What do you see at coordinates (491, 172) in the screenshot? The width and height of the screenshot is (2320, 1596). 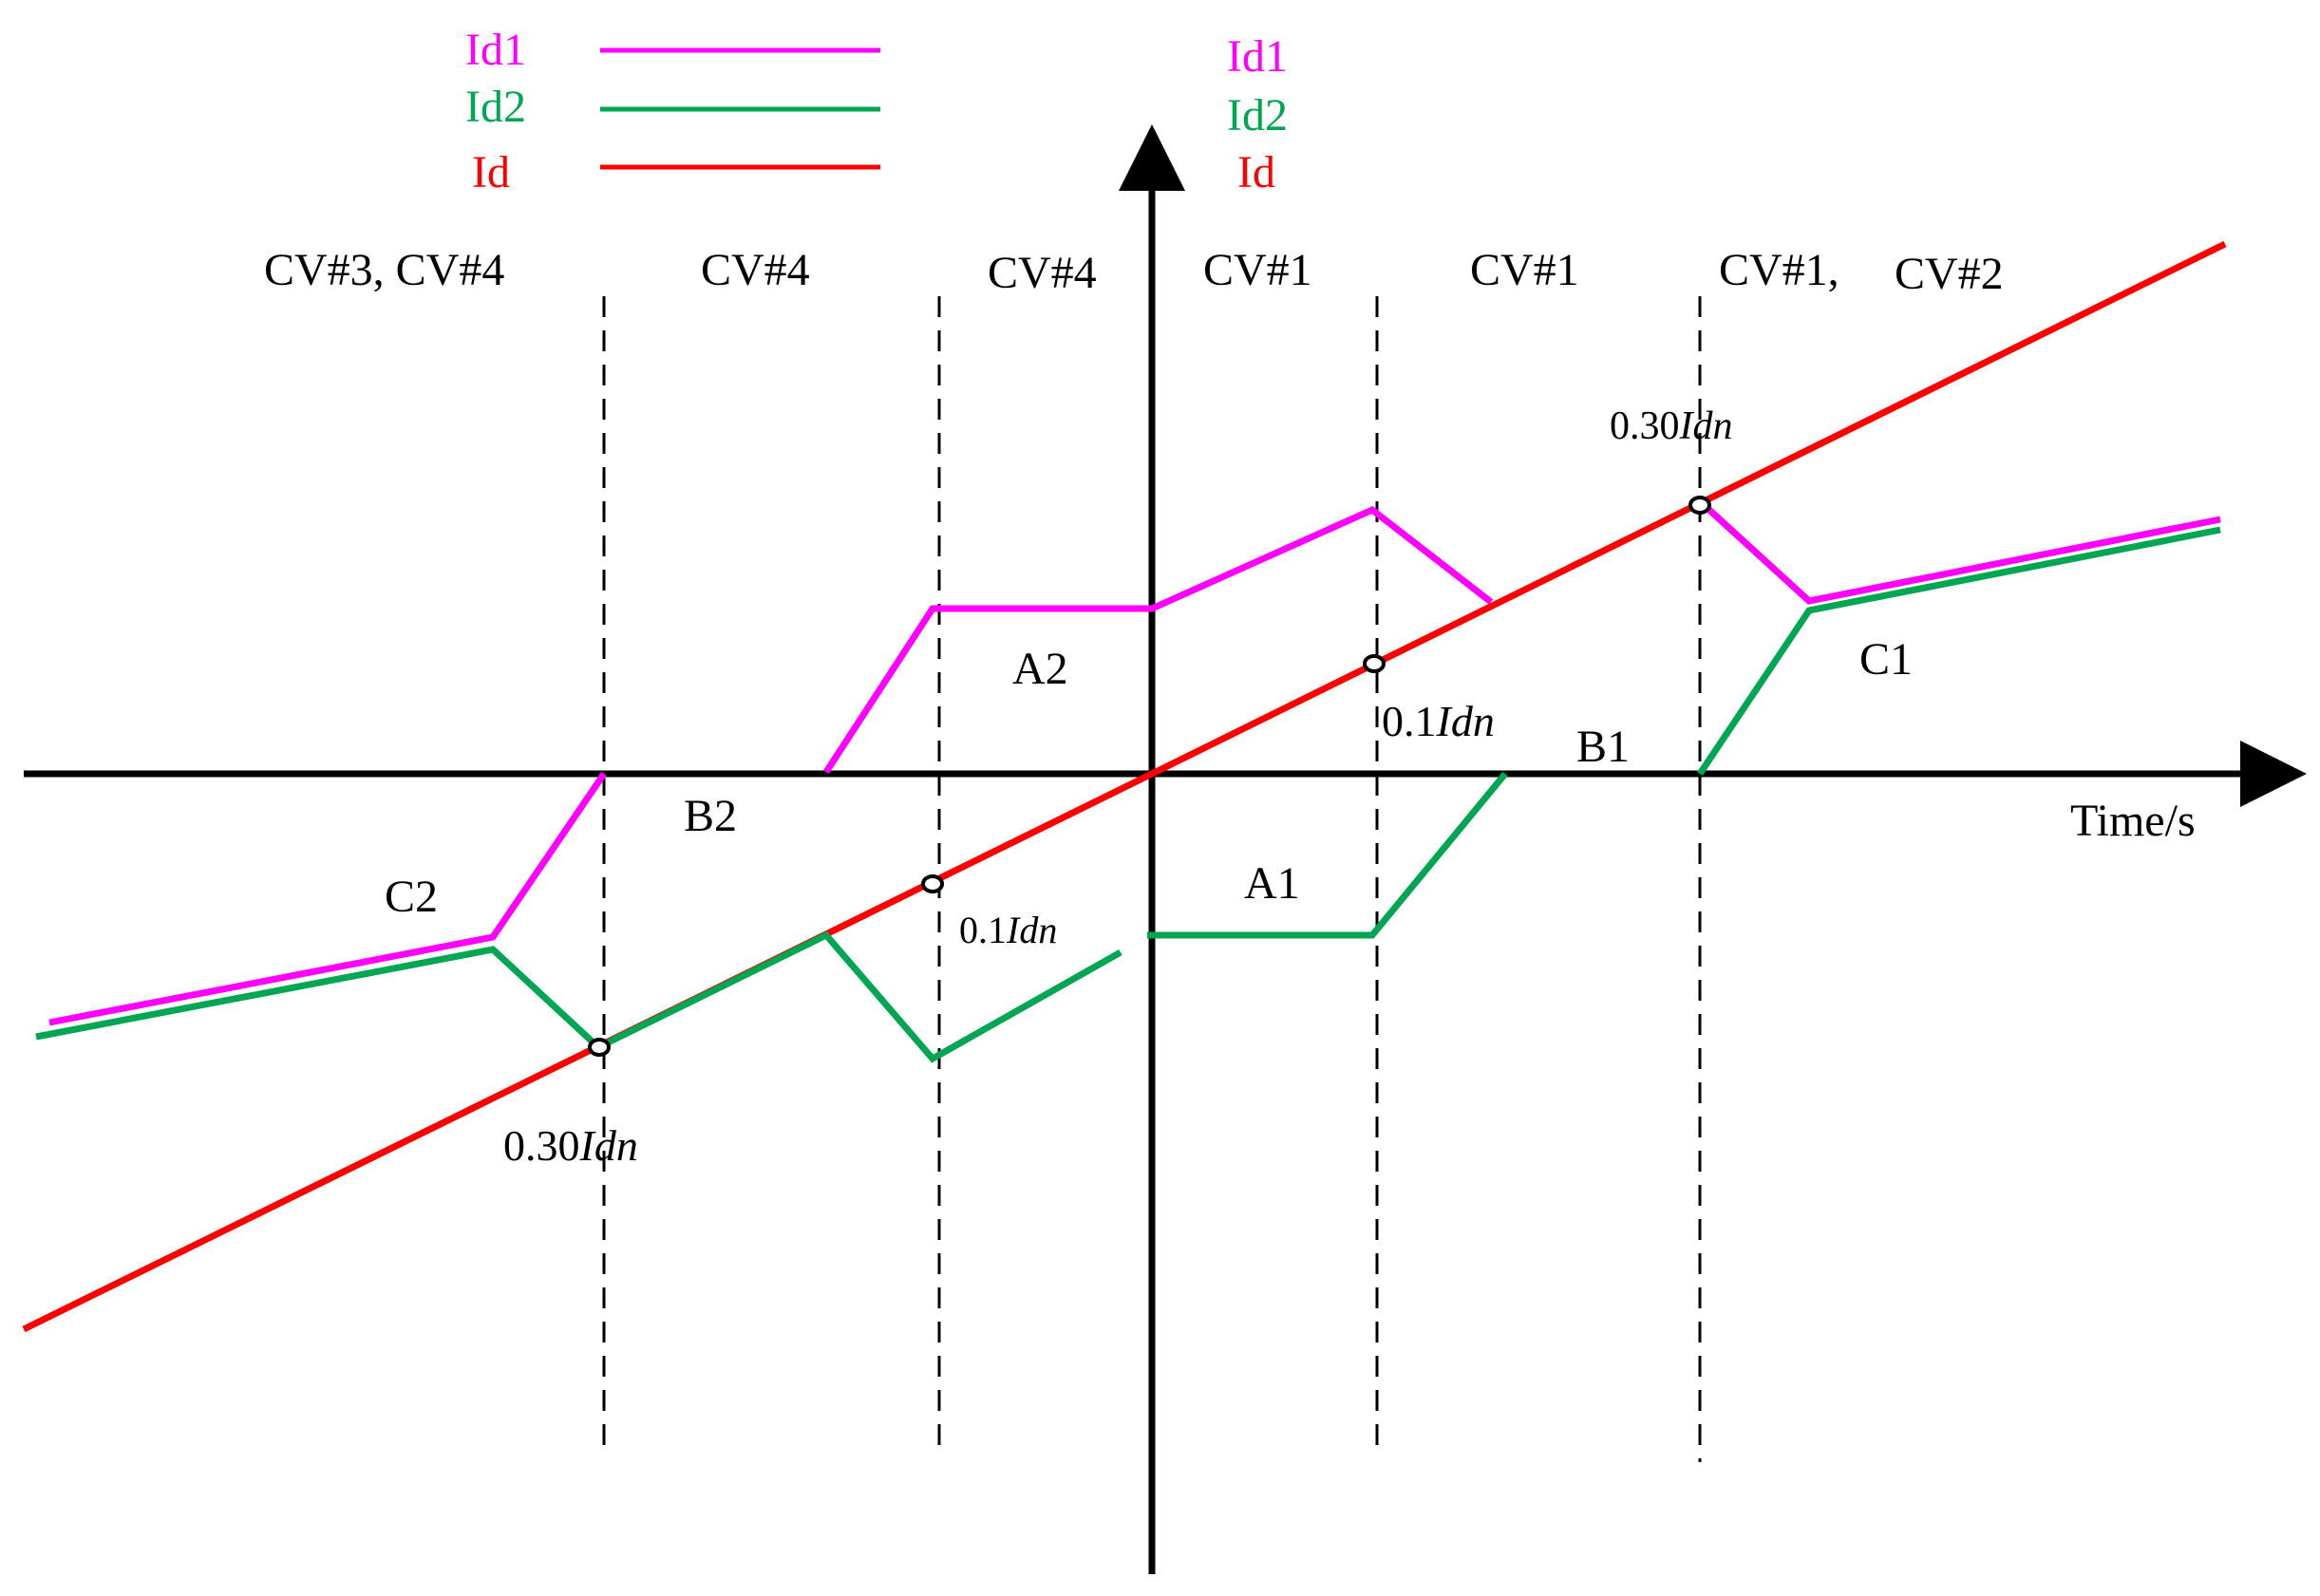 I see `legend-id-label: Id` at bounding box center [491, 172].